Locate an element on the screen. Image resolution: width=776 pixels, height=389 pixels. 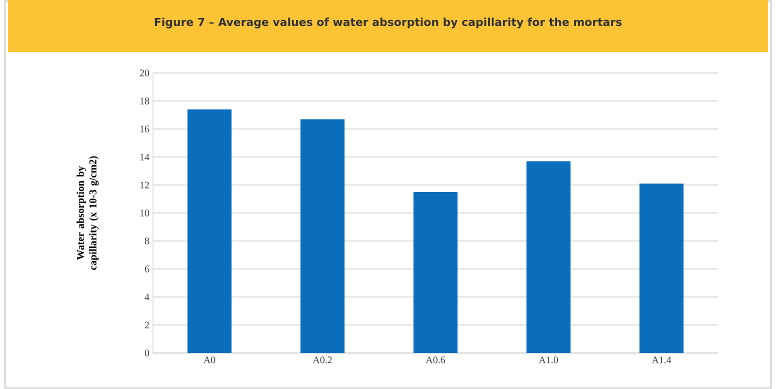
x-tick-label: A0.6 is located at coordinates (436, 360).